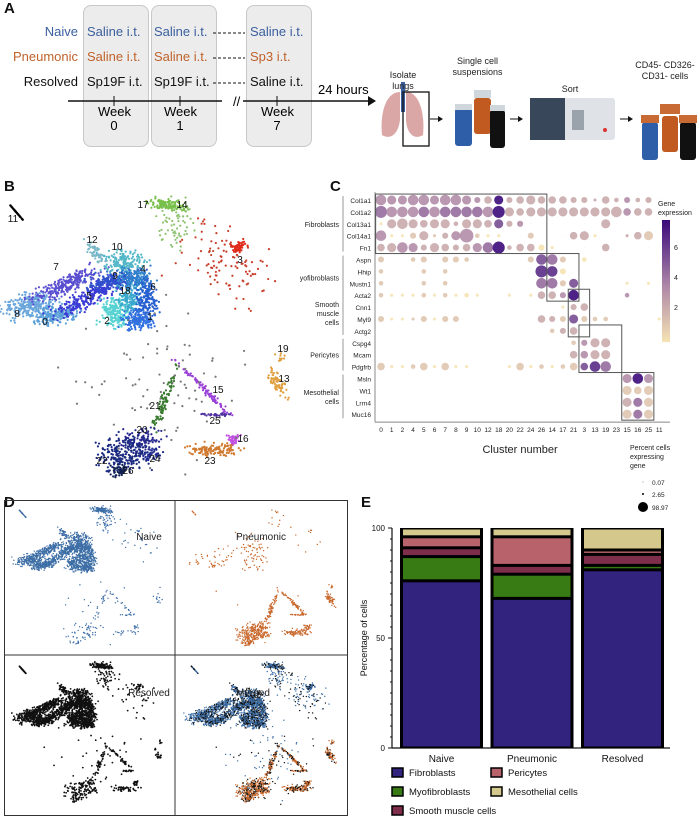 The height and width of the screenshot is (821, 700). Describe the element at coordinates (520, 450) in the screenshot. I see `x-axis-title: Cluster number` at that location.